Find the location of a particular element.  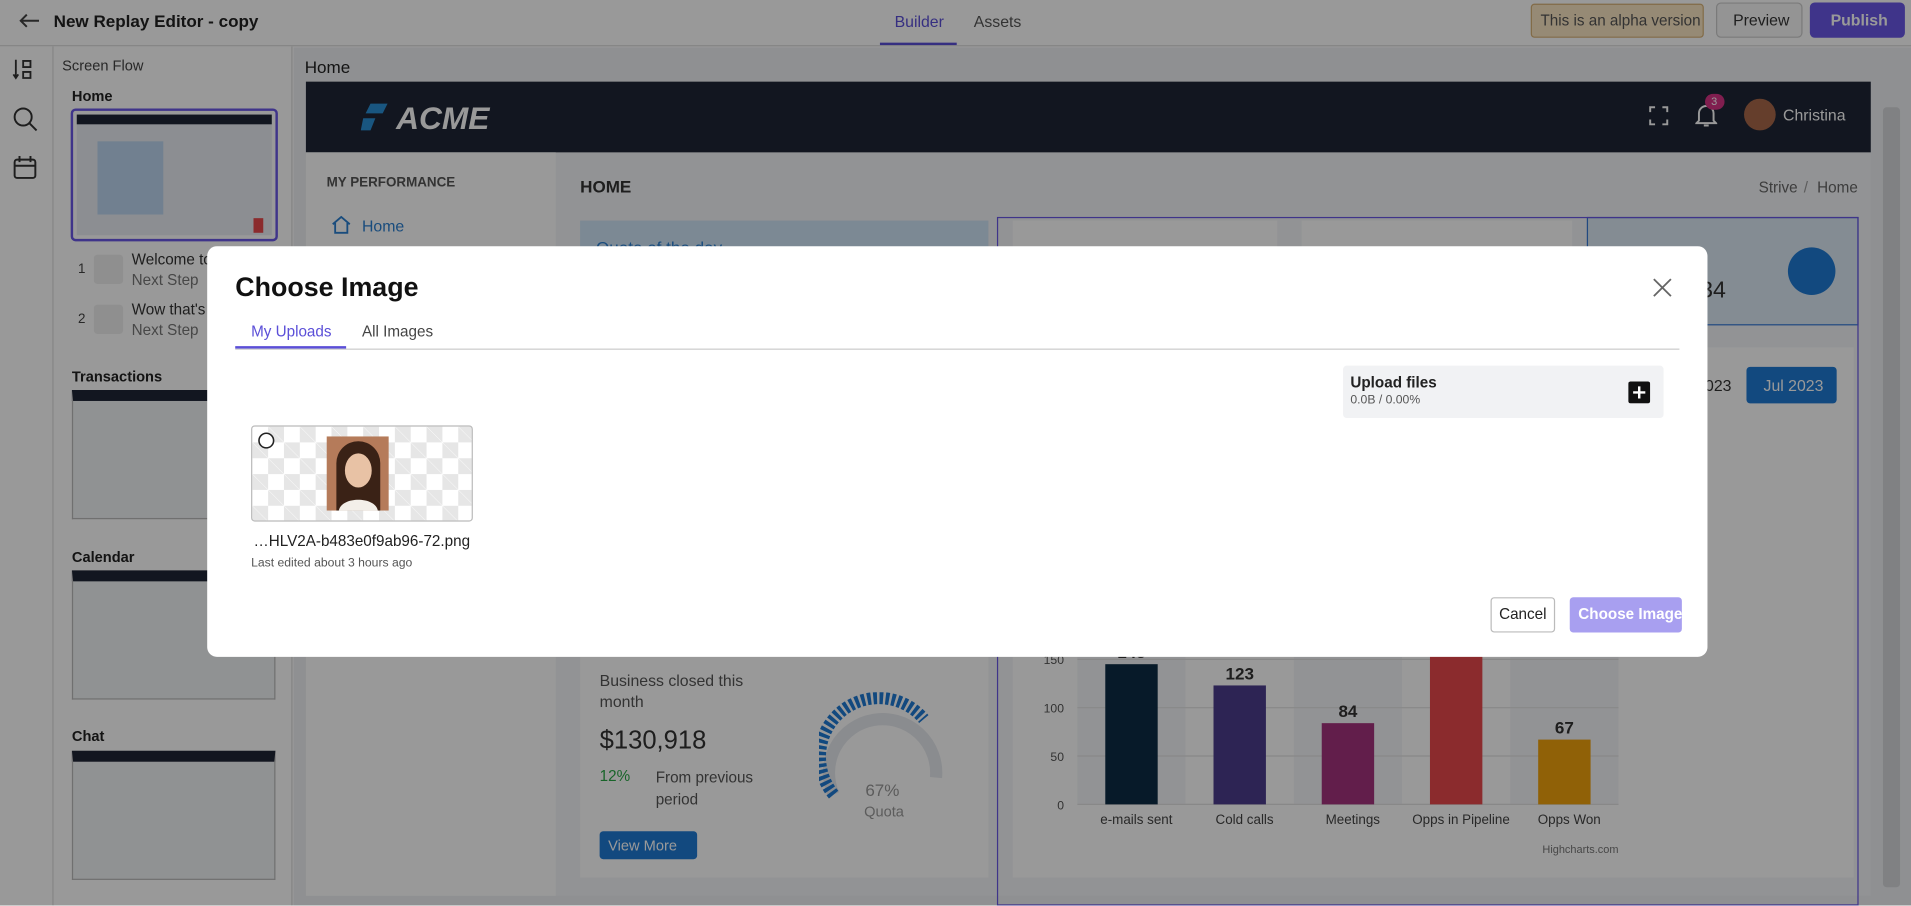

period-label: Jul 2023 is located at coordinates (1793, 385).